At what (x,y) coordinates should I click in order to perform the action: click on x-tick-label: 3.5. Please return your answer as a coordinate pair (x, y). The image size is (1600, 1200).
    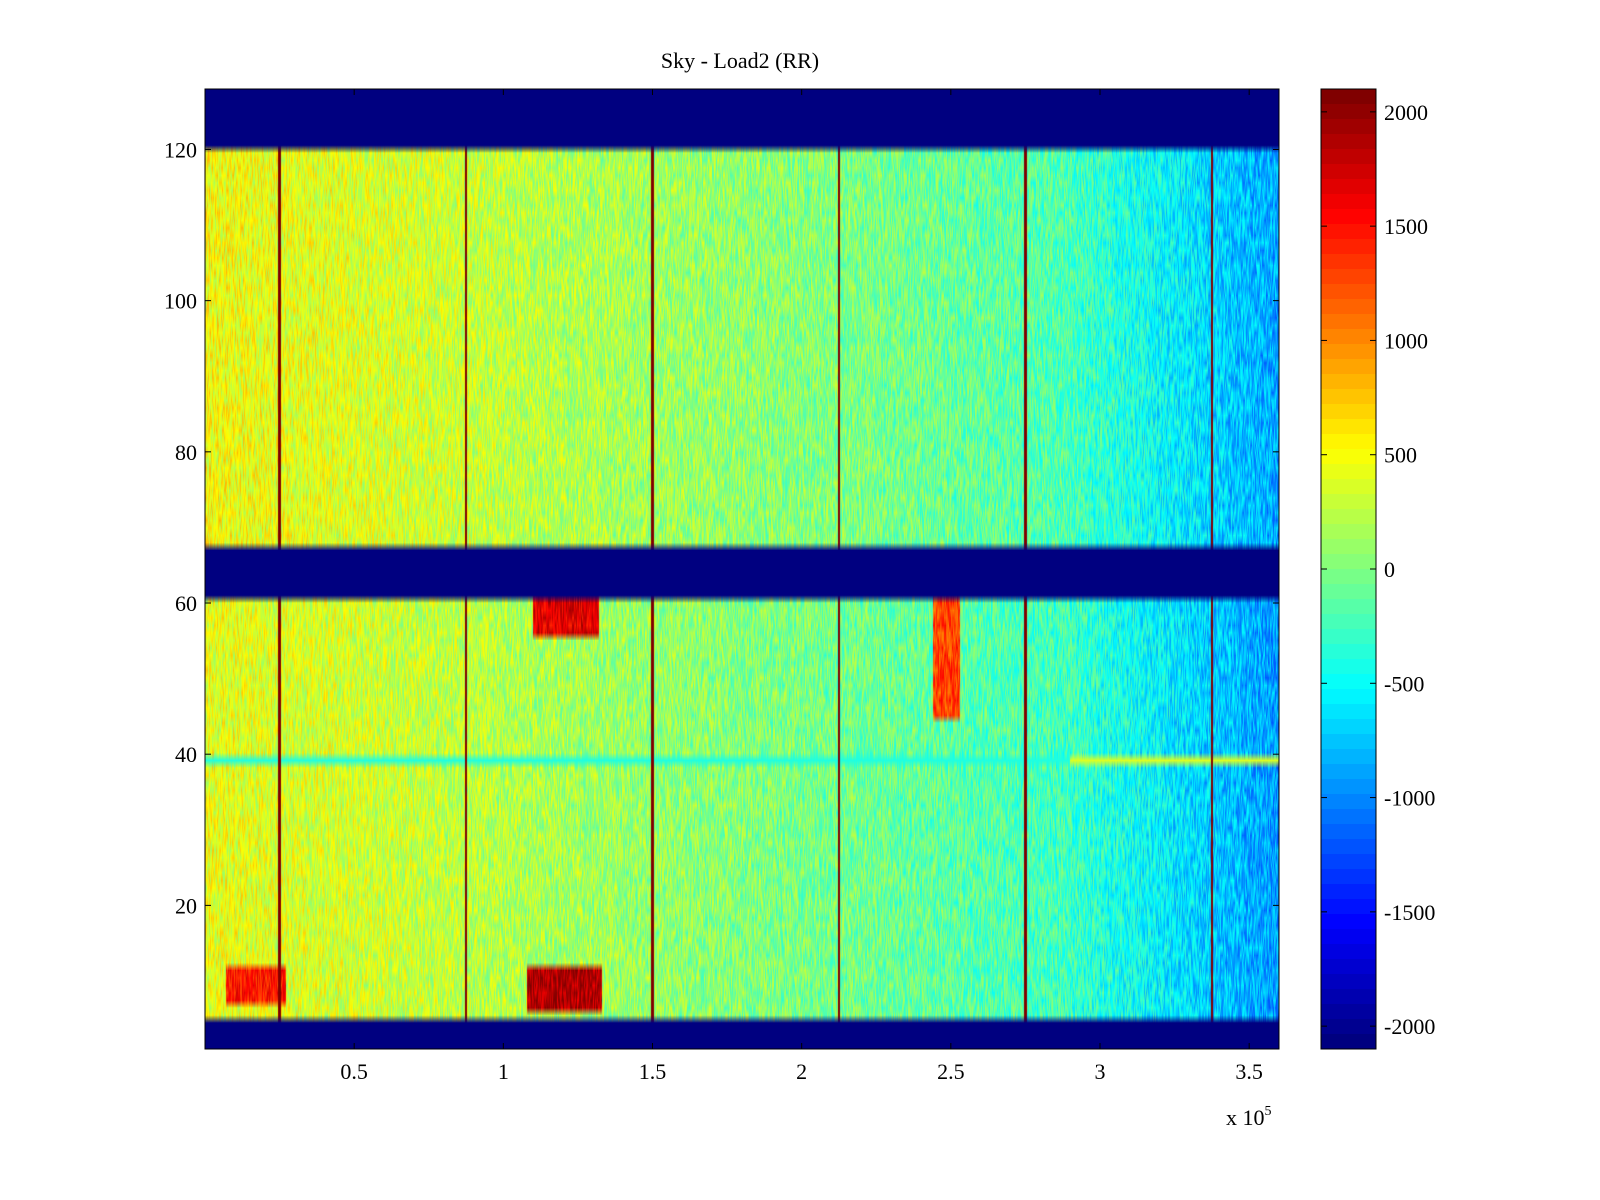
    Looking at the image, I should click on (1249, 1071).